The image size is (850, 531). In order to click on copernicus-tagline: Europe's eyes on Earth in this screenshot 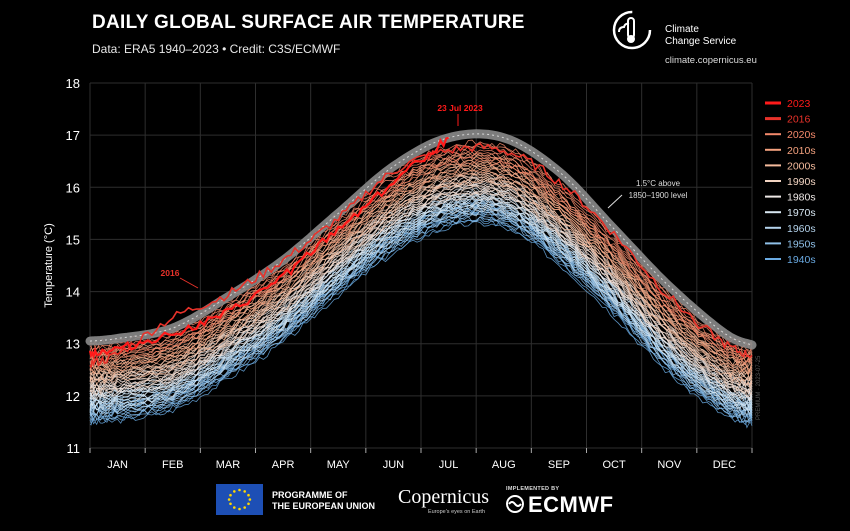, I will do `click(457, 512)`.